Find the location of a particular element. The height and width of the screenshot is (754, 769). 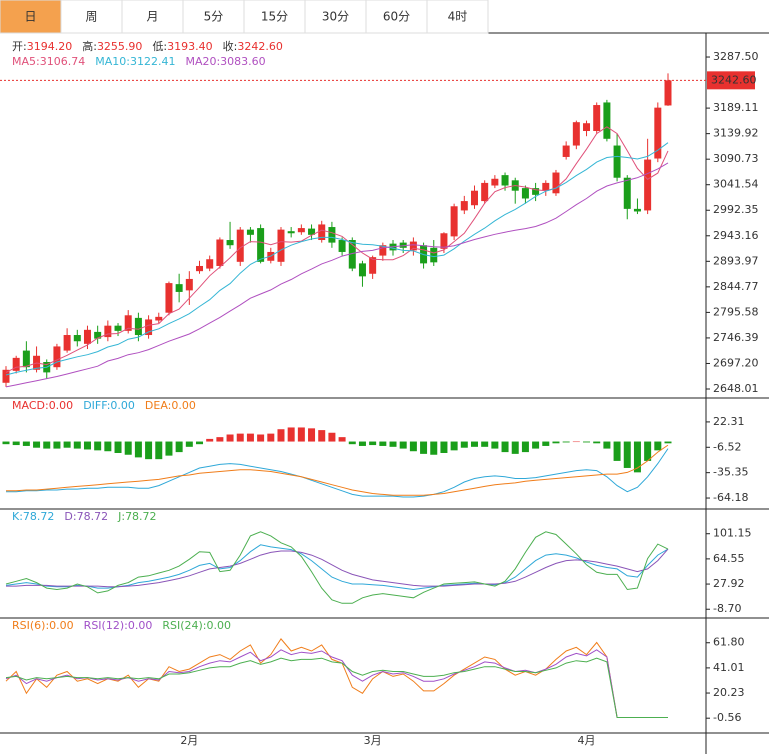

tab-label: 60分 is located at coordinates (396, 17).